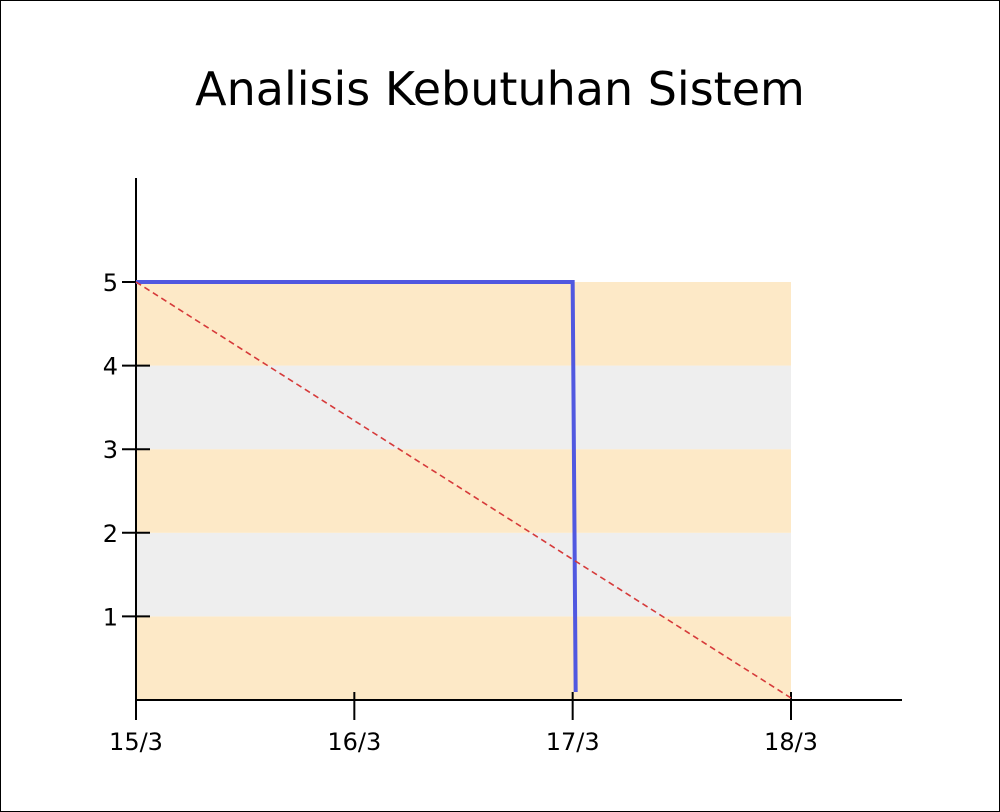 Image resolution: width=1000 pixels, height=812 pixels. Describe the element at coordinates (354, 742) in the screenshot. I see `x-tick-label: 16/3` at that location.